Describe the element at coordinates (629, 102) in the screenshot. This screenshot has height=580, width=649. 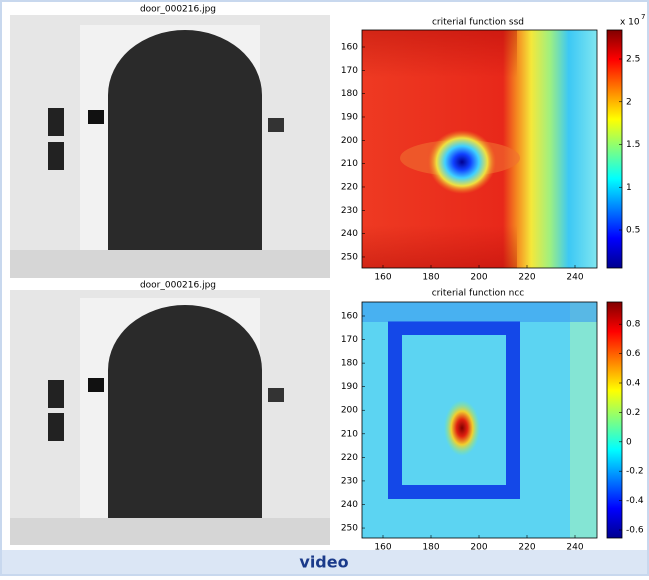
I see `colorbar-tick-label: 2` at that location.